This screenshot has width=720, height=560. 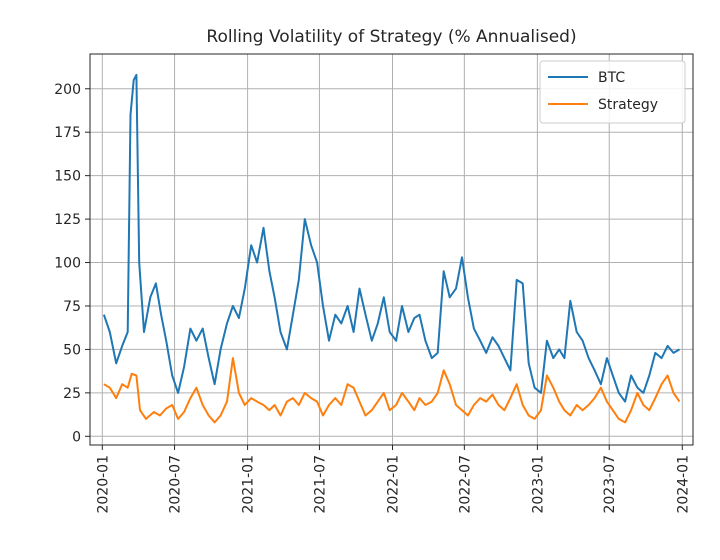 I want to click on y-tick-label: 200, so click(x=67, y=90).